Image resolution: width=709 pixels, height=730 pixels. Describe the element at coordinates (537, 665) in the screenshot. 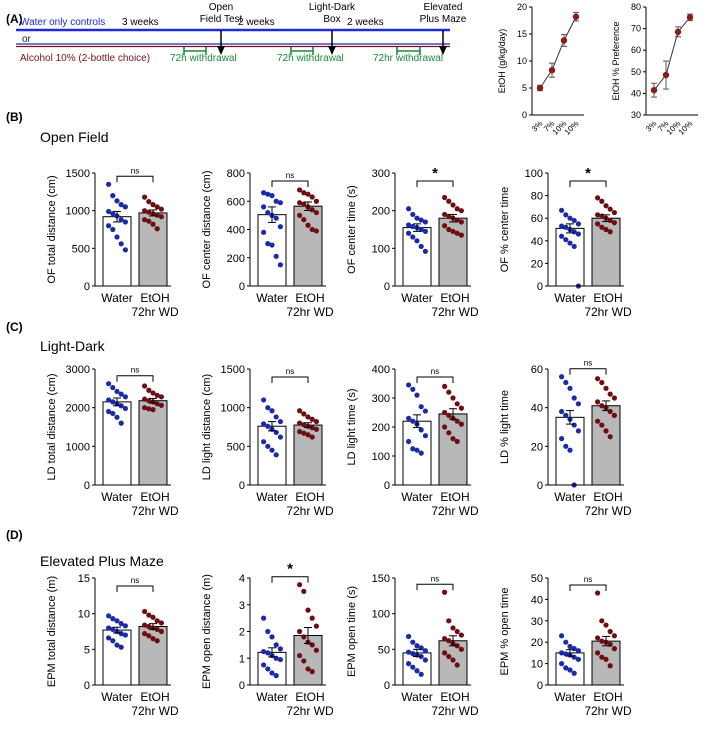

I see `y-tick-label: 10` at that location.